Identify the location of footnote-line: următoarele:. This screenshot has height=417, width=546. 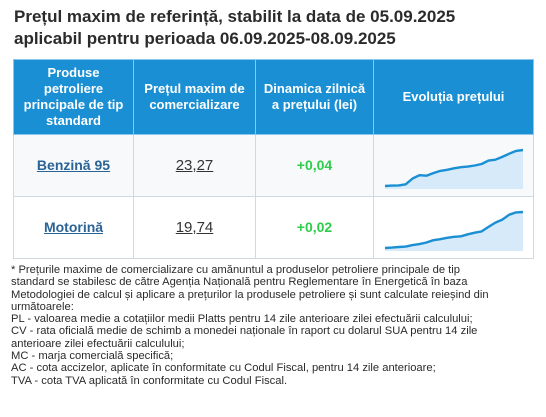
(42, 306).